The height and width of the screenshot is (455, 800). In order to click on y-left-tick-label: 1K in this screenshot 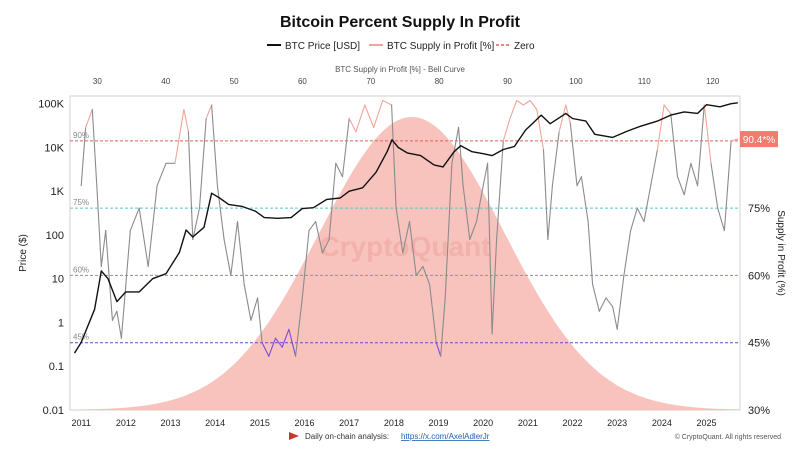, I will do `click(58, 192)`.